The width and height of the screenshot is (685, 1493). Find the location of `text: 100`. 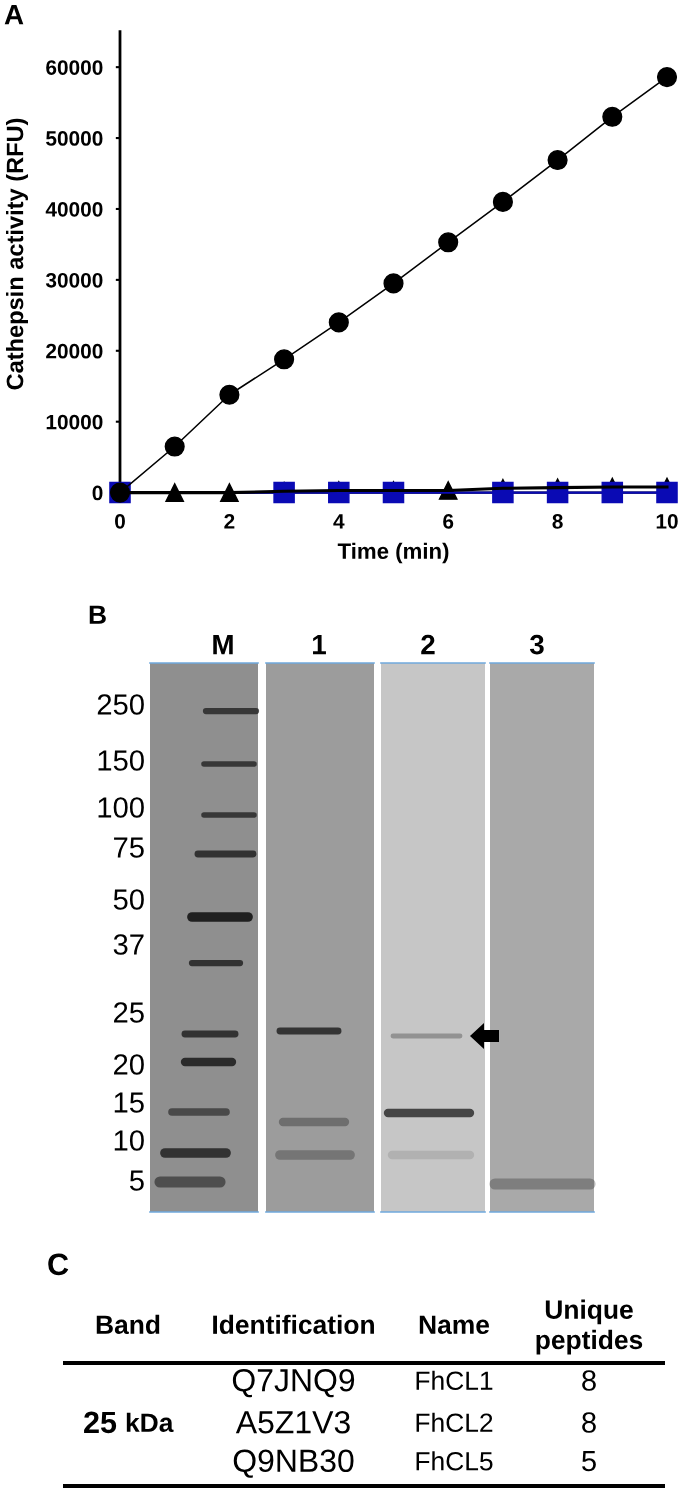

text: 100 is located at coordinates (121, 807).